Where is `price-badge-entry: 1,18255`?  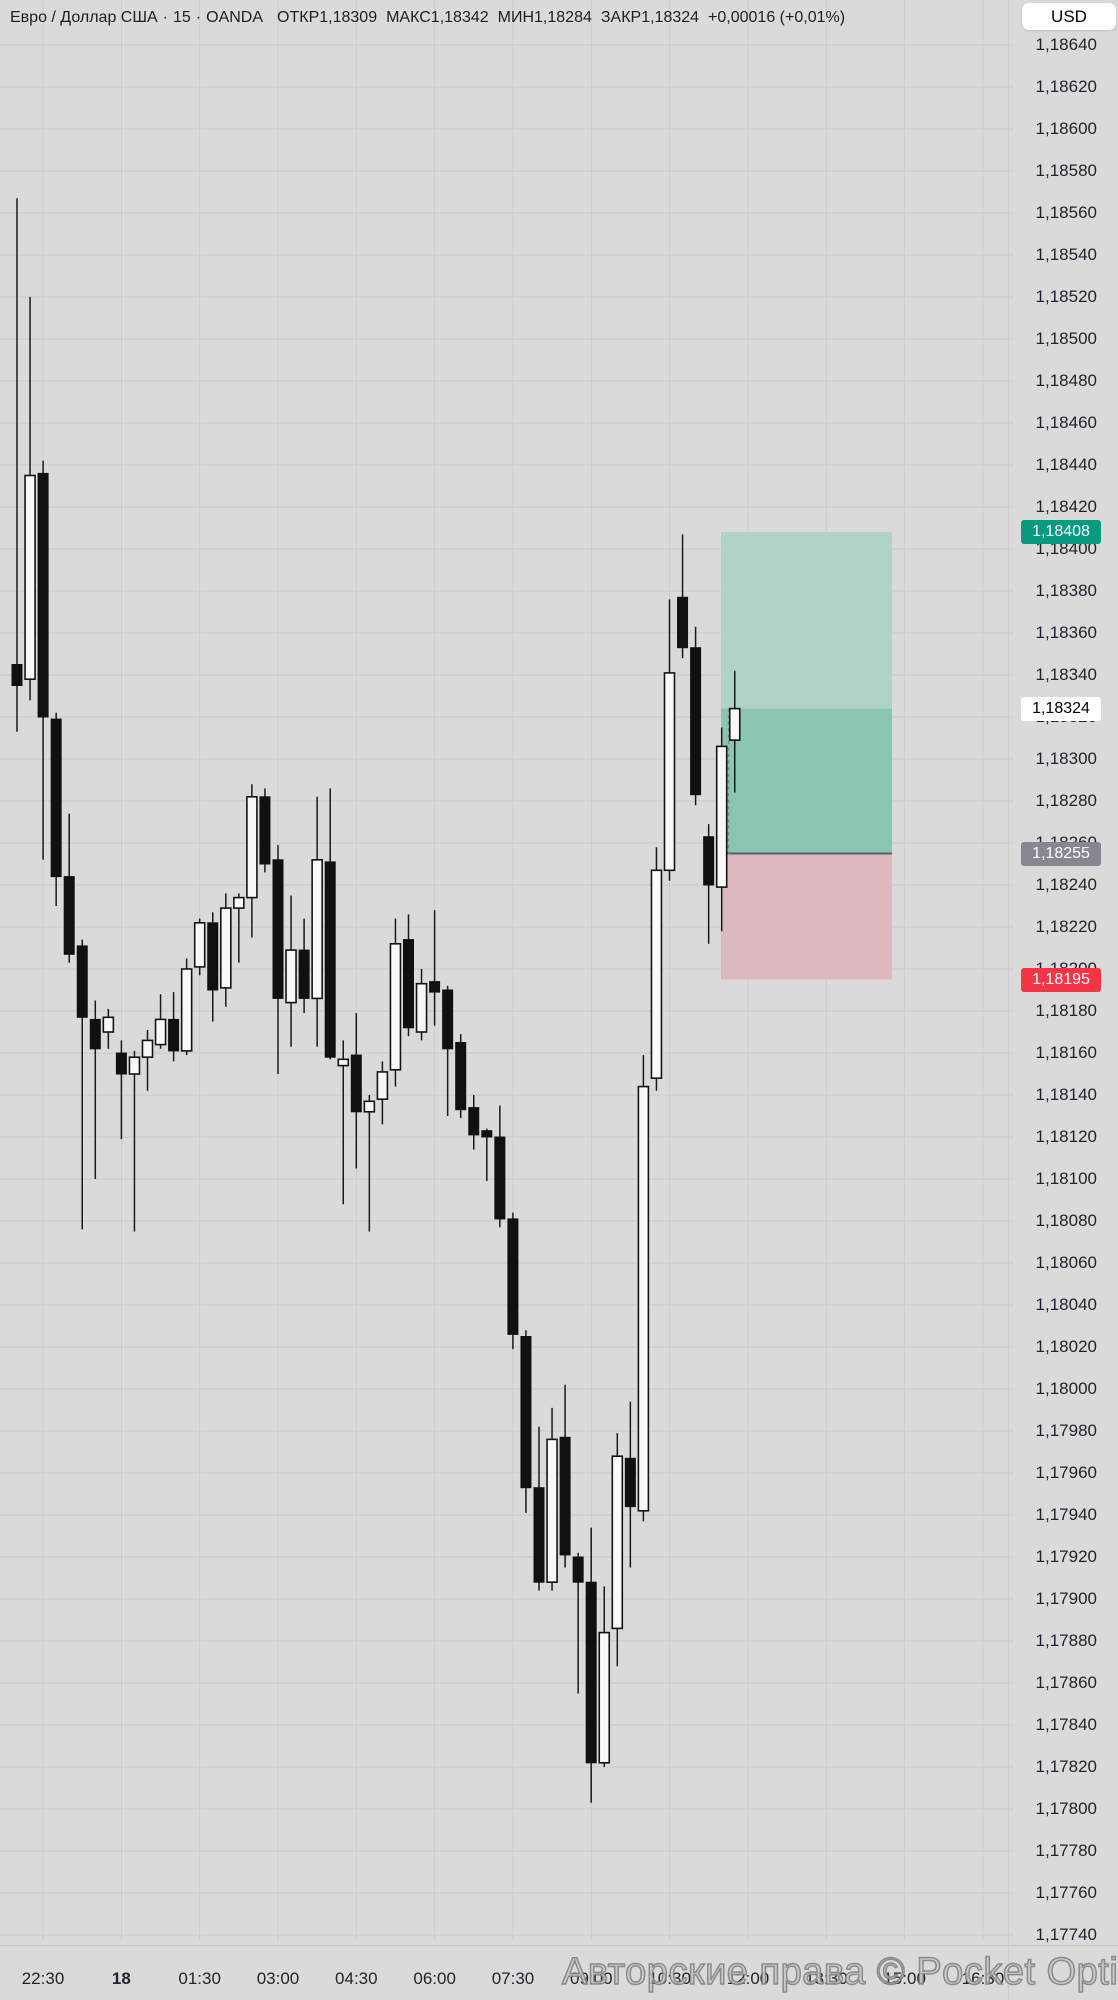
price-badge-entry: 1,18255 is located at coordinates (1061, 853).